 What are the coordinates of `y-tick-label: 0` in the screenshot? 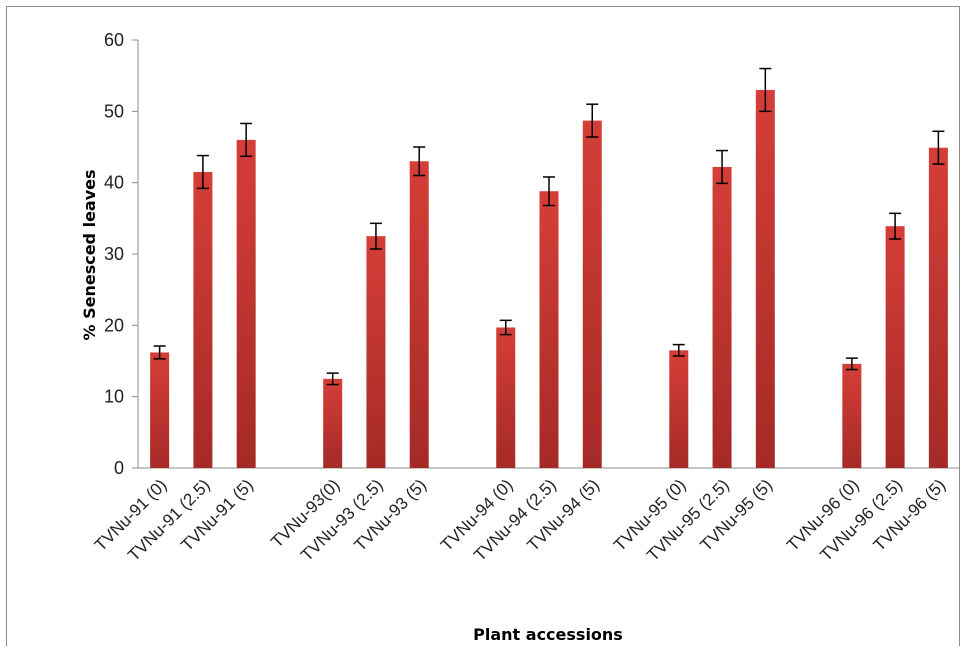 It's located at (119, 468).